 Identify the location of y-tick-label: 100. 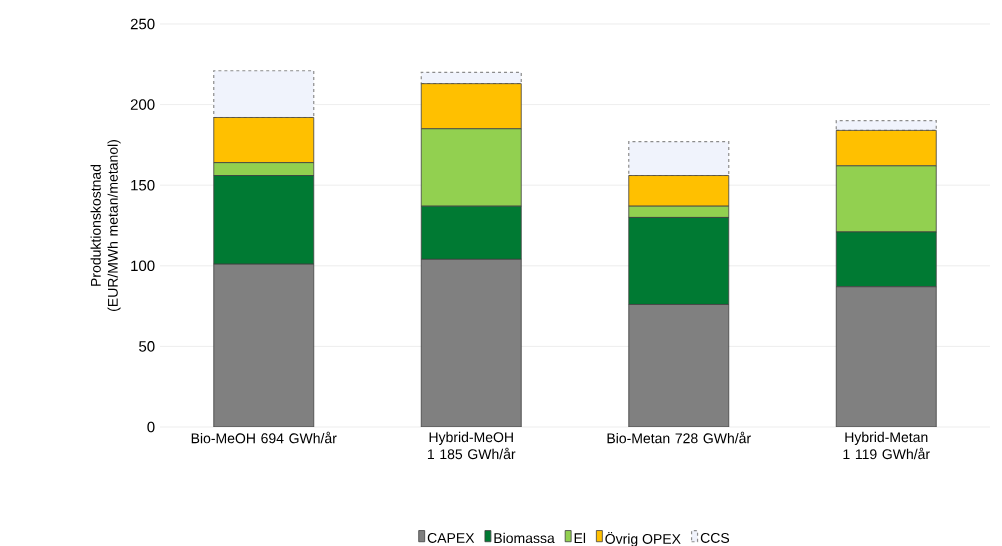
(143, 266).